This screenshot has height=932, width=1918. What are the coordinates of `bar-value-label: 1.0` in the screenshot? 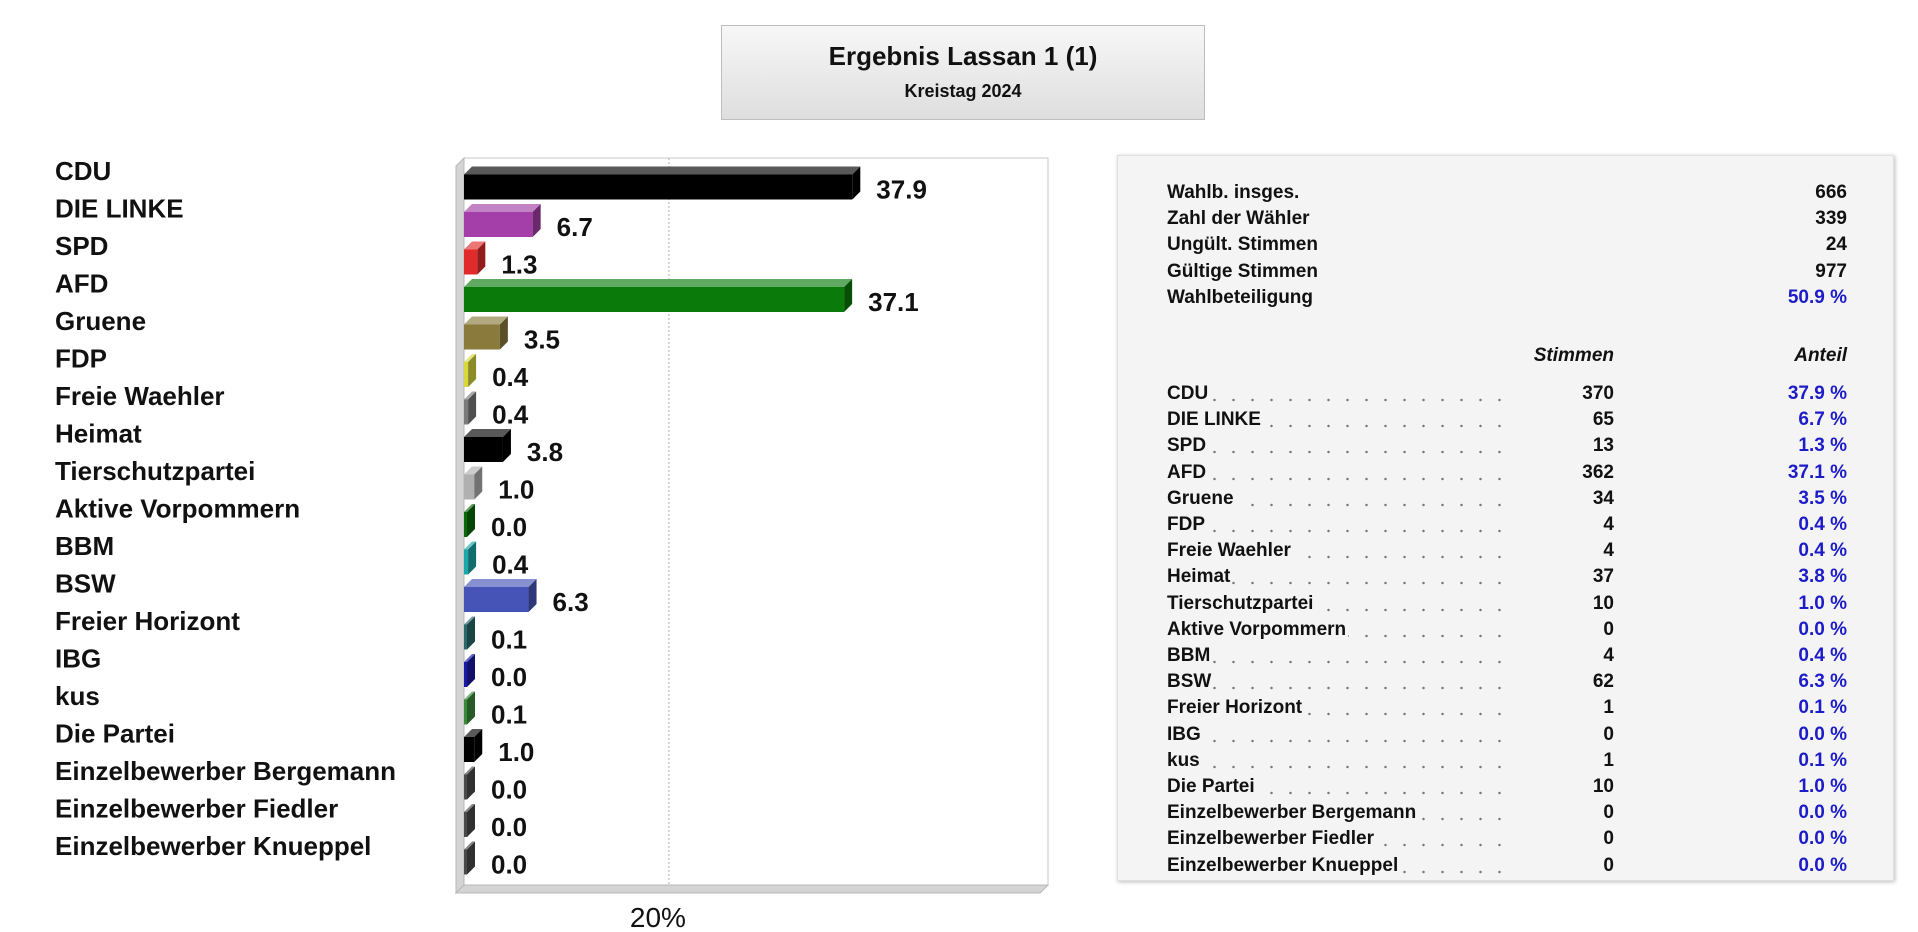 It's located at (516, 752).